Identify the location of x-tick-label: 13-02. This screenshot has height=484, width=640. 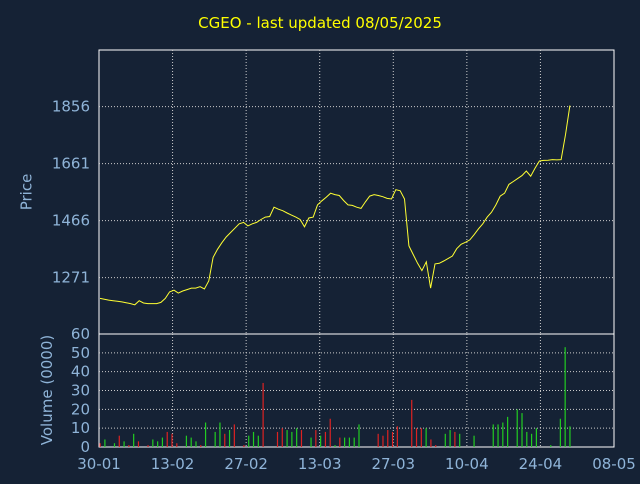
(173, 464).